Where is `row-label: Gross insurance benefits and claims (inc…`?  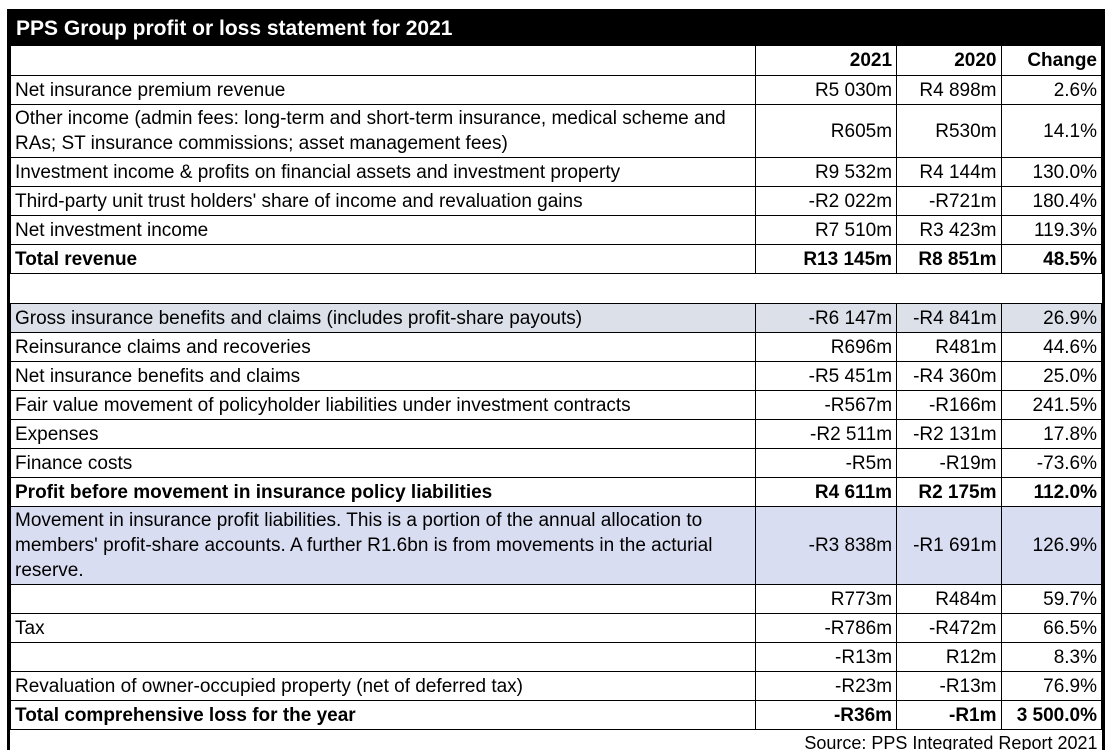
row-label: Gross insurance benefits and claims (inc… is located at coordinates (383, 318).